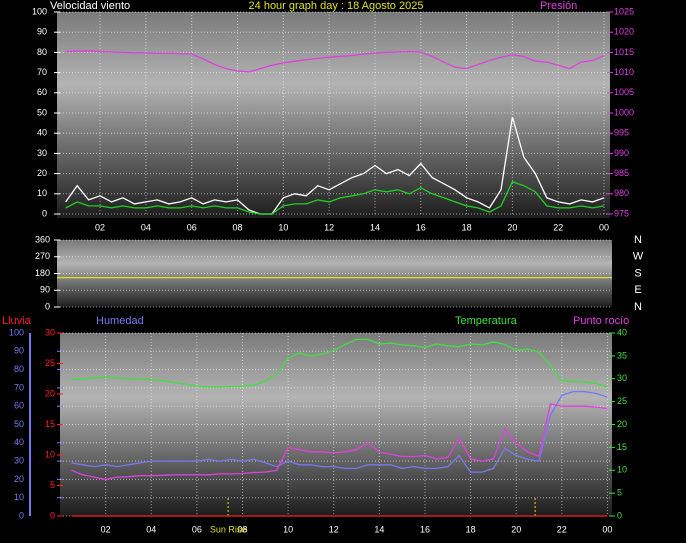 The width and height of the screenshot is (686, 543). What do you see at coordinates (624, 32) in the screenshot?
I see `y2-tick-label: 1020` at bounding box center [624, 32].